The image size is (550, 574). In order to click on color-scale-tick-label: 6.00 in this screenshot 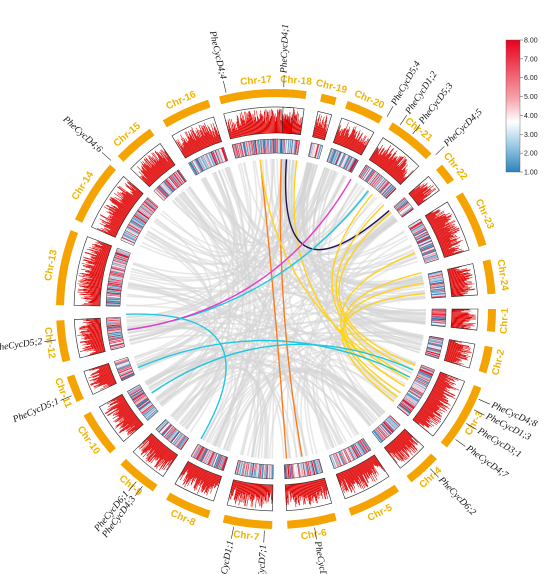, I will do `click(531, 78)`.